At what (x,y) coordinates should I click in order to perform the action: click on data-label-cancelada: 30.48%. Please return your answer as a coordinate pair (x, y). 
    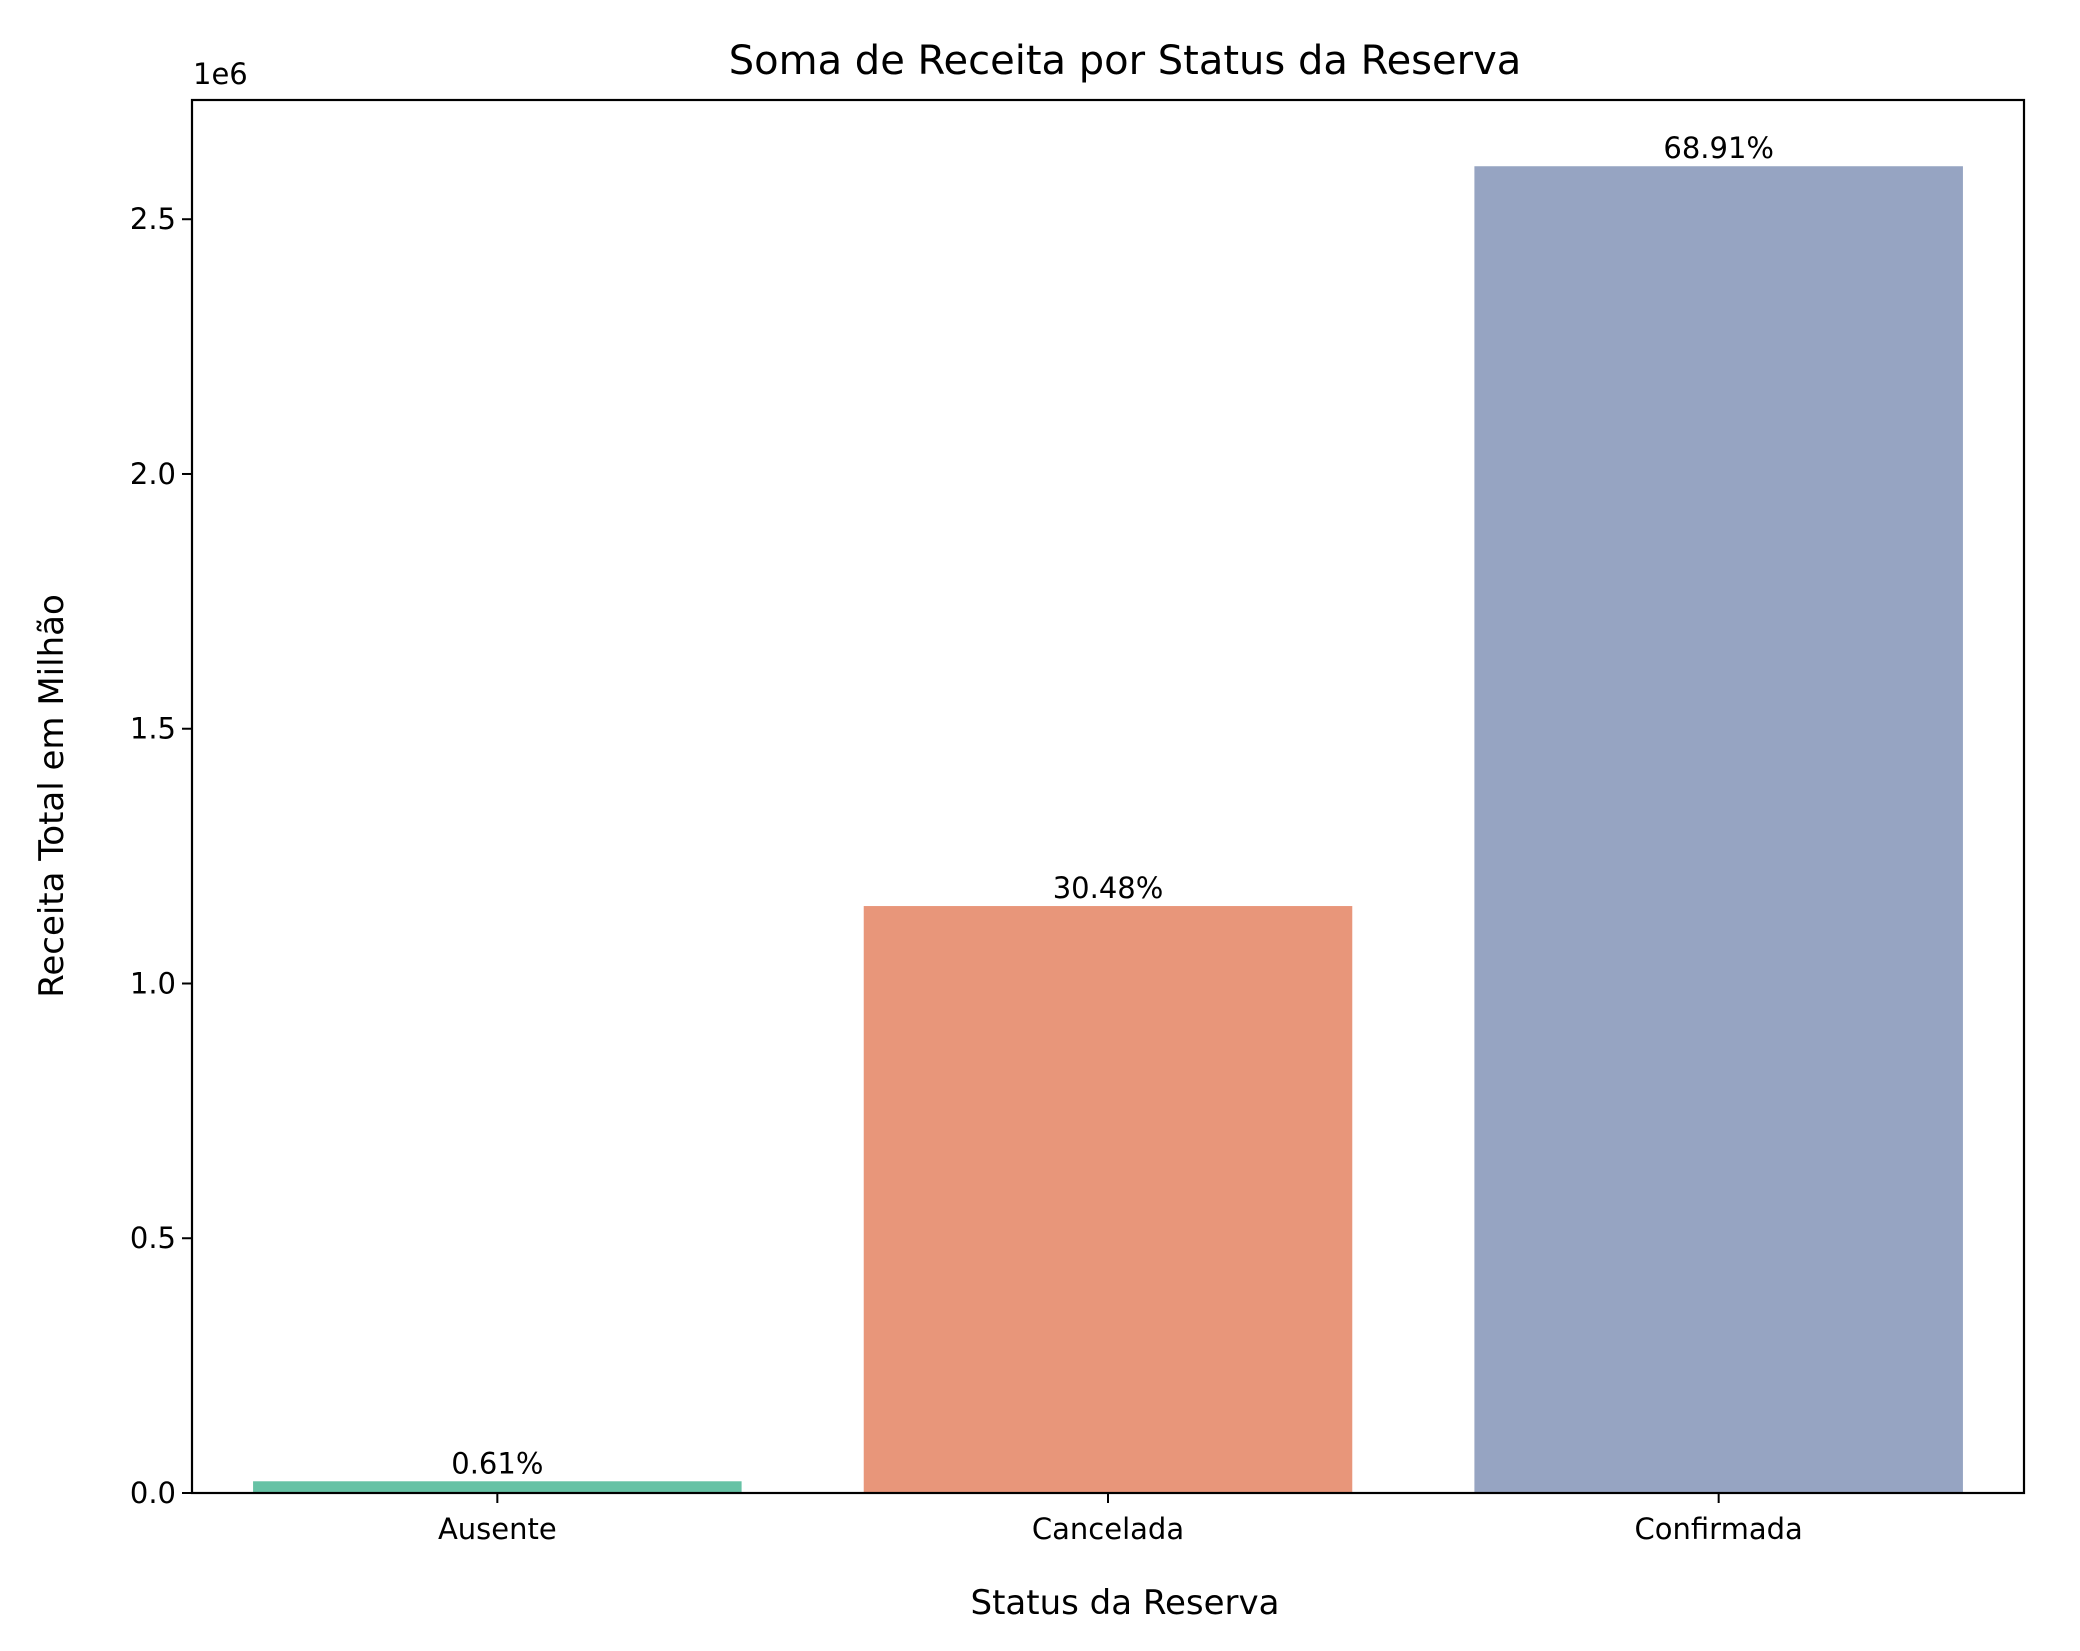
    Looking at the image, I should click on (1108, 888).